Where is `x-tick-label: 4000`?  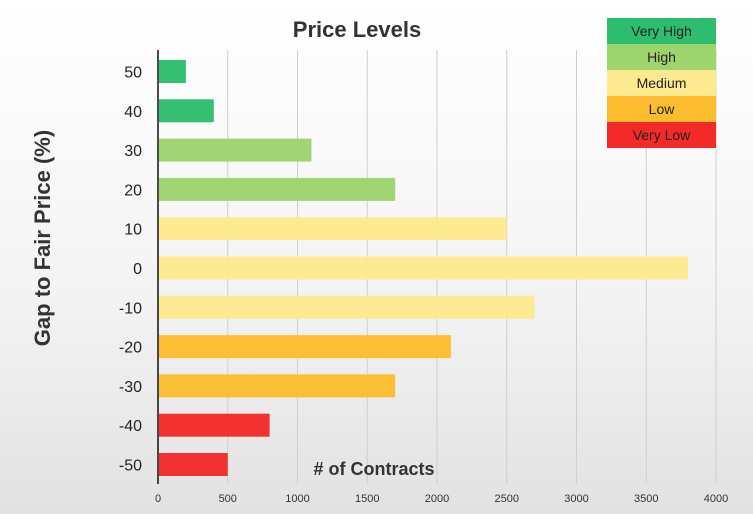 x-tick-label: 4000 is located at coordinates (716, 499).